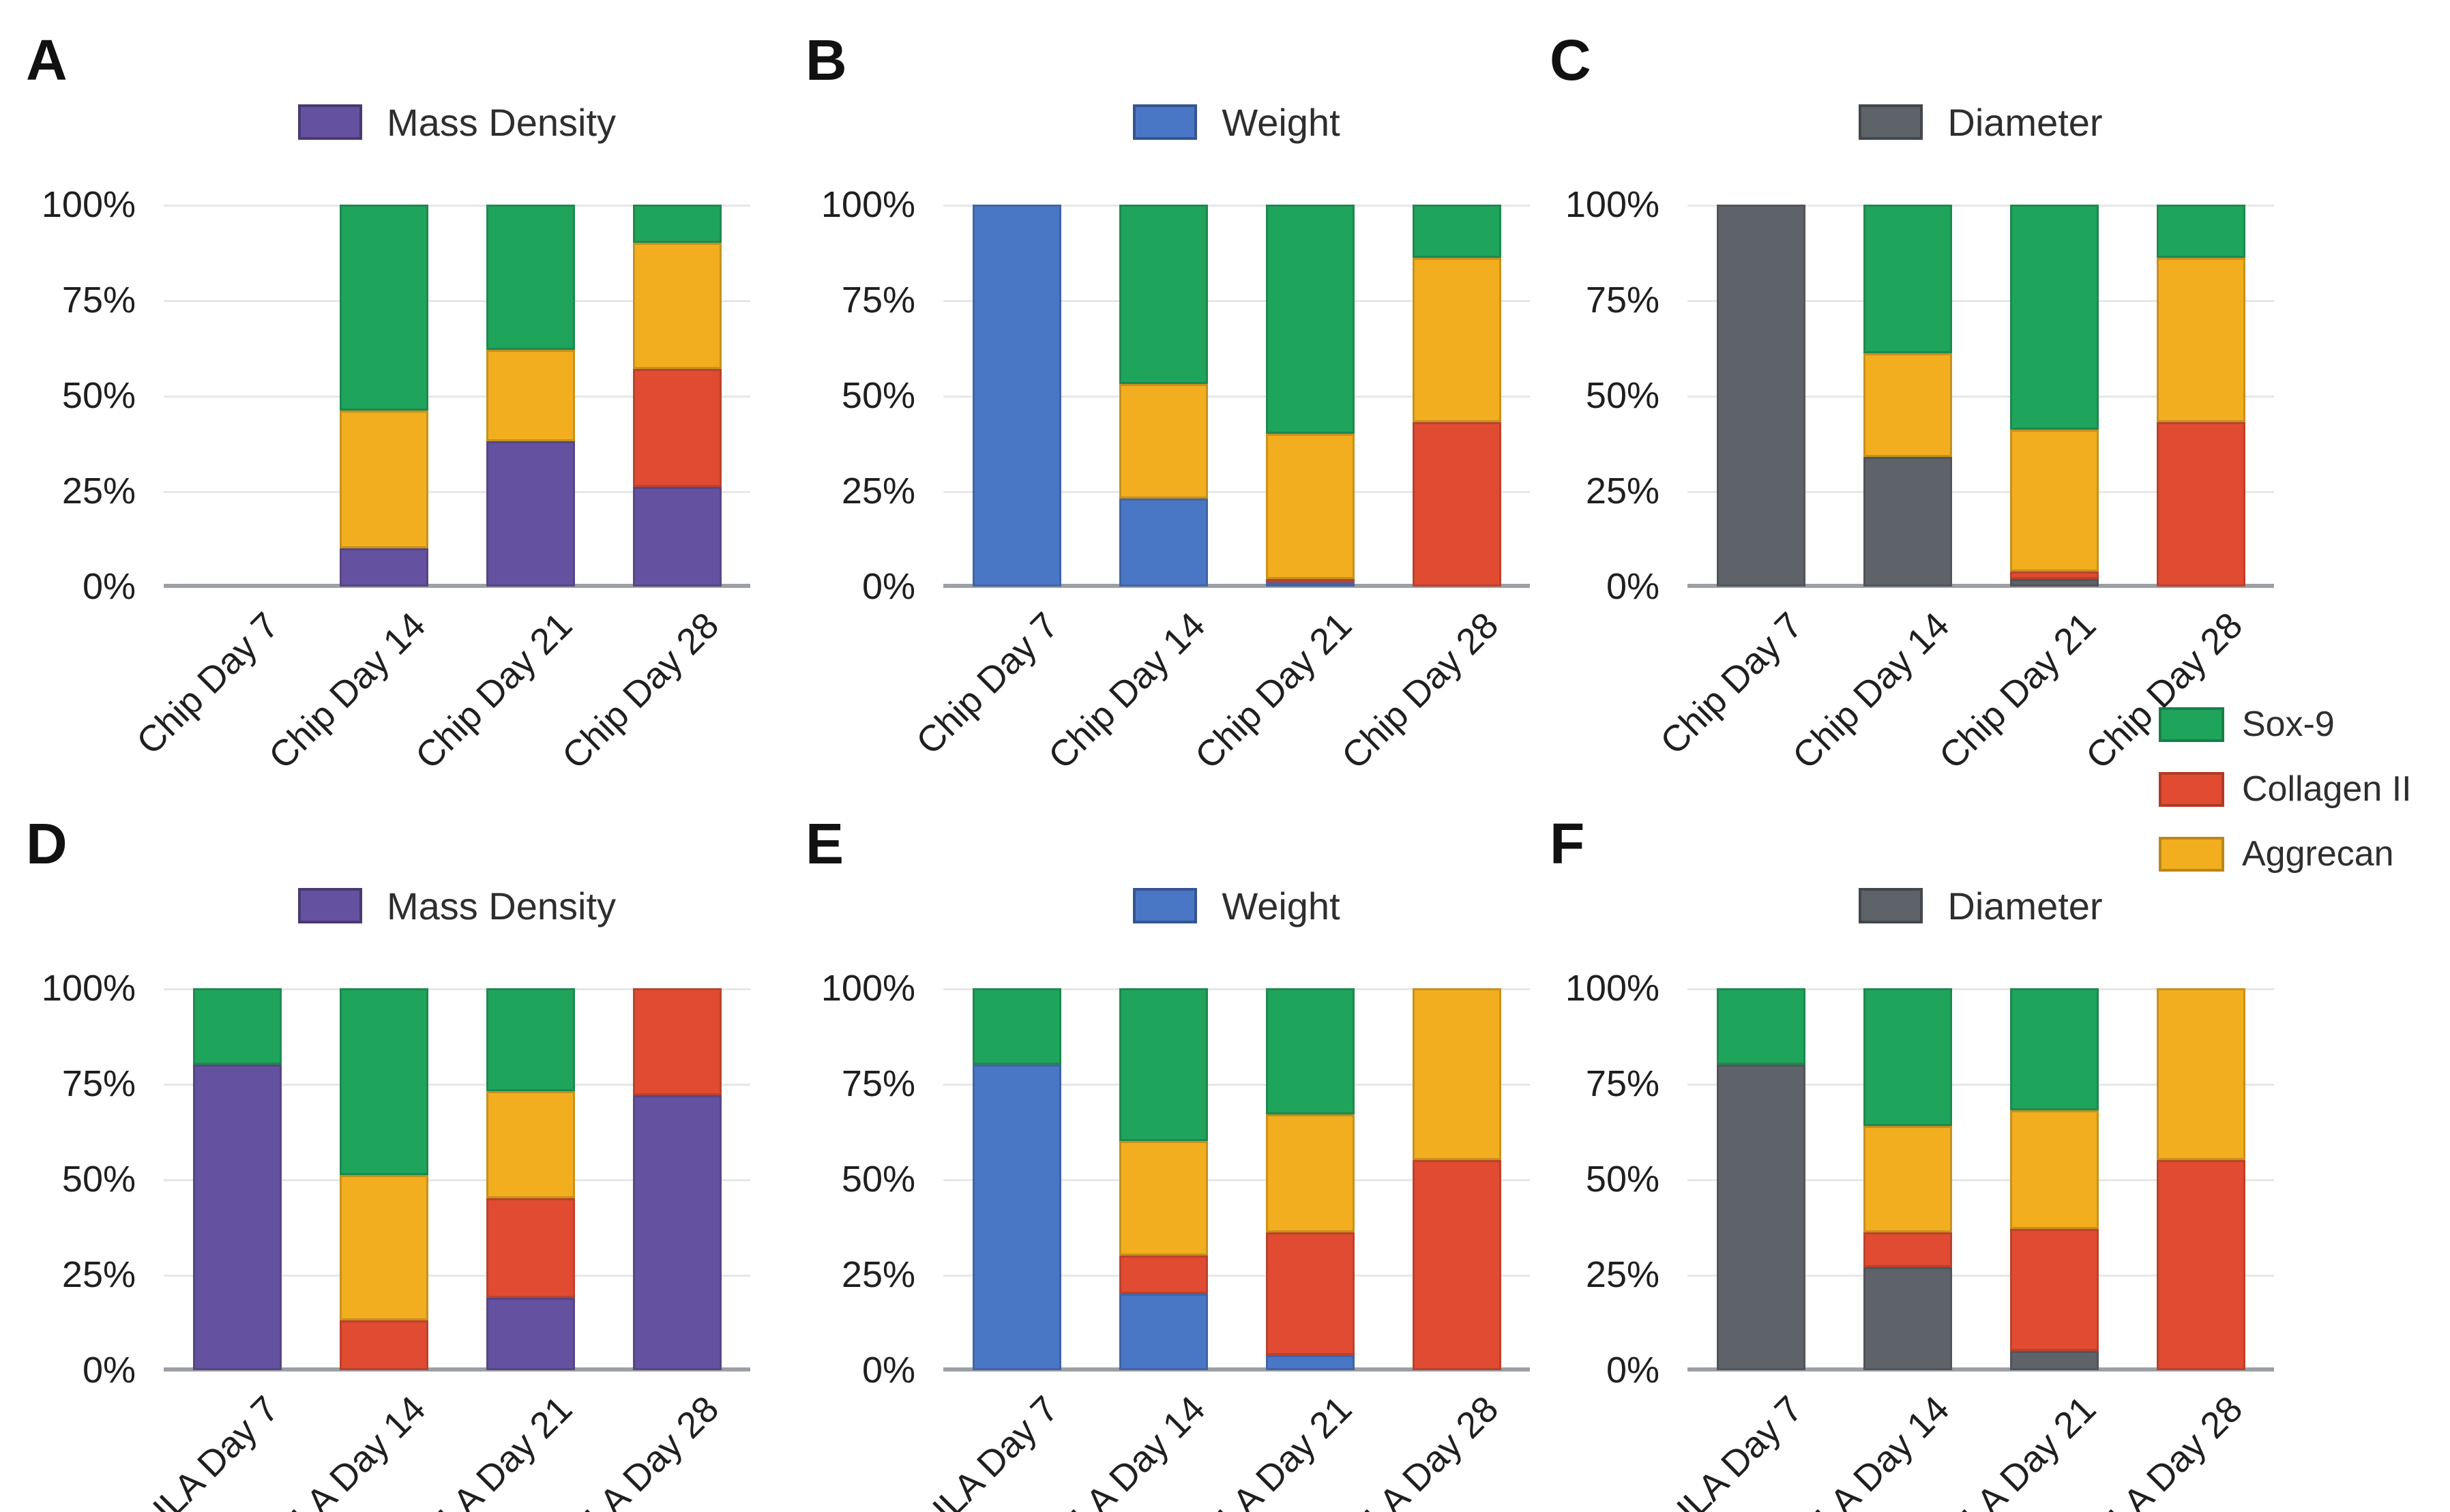  Describe the element at coordinates (208, 683) in the screenshot. I see `x-category-label: Chip Day 7` at that location.